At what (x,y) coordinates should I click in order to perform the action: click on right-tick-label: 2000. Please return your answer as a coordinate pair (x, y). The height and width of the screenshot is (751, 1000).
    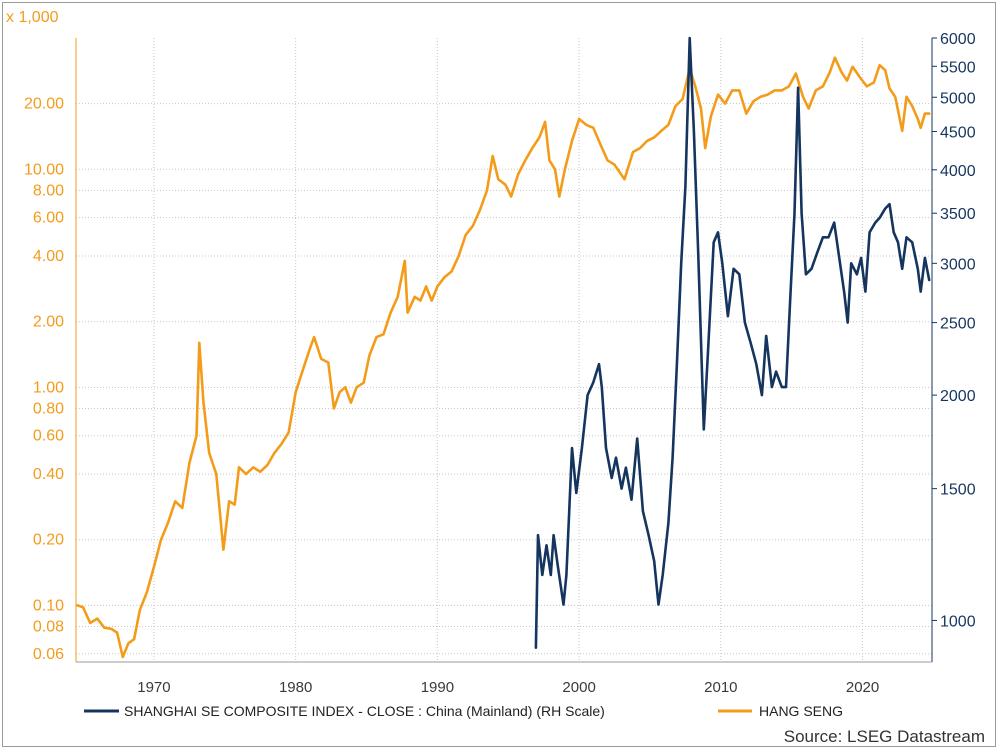
    Looking at the image, I should click on (958, 396).